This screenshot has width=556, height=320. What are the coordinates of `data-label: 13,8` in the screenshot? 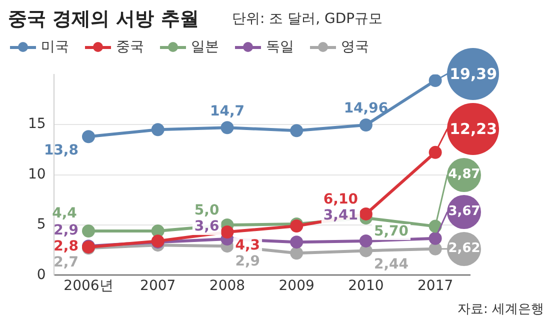 It's located at (61, 150).